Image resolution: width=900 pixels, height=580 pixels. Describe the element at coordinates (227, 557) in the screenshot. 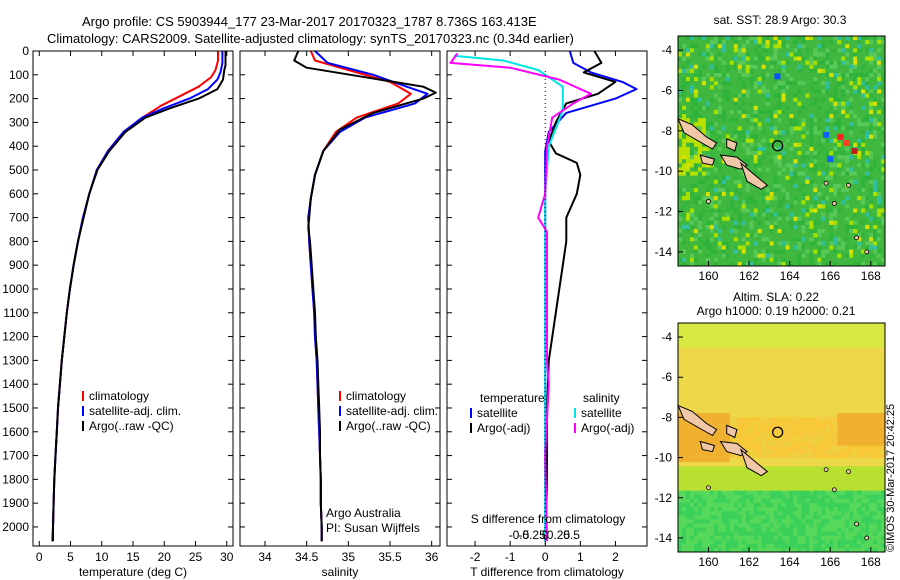

I see `x-tick-label: 30` at that location.